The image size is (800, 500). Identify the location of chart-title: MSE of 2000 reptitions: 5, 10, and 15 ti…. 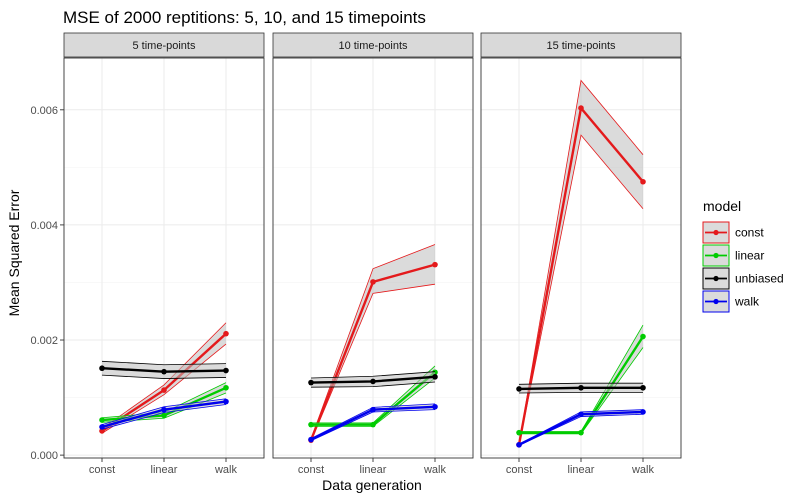
(244, 17).